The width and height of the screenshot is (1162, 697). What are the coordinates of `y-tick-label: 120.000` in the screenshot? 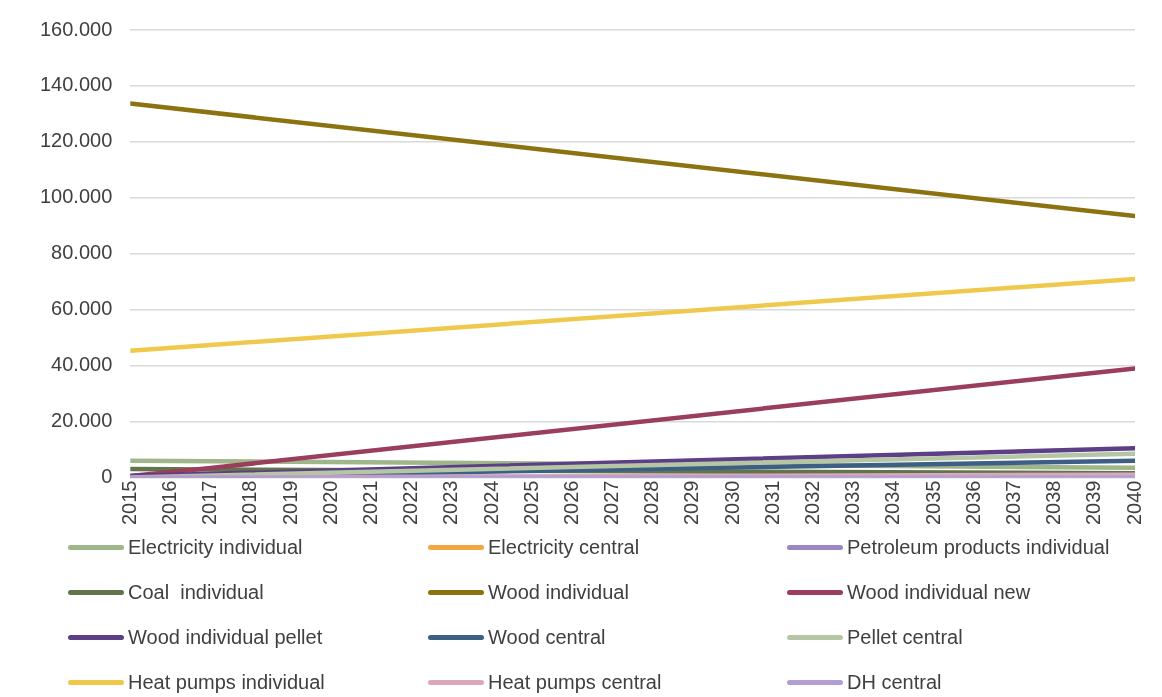 It's located at (76, 140).